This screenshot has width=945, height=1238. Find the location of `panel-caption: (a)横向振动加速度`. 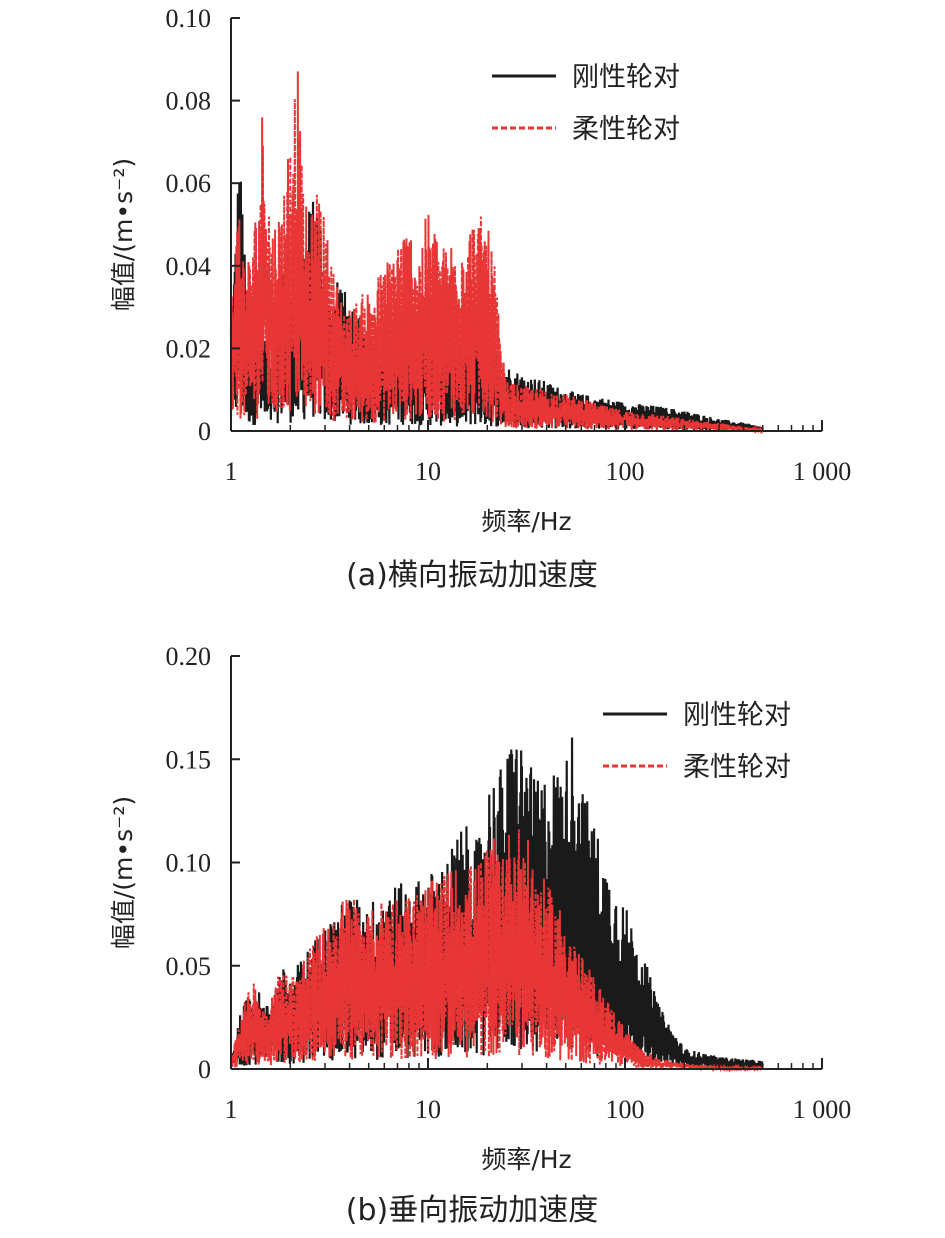

panel-caption: (a)横向振动加速度 is located at coordinates (472, 575).